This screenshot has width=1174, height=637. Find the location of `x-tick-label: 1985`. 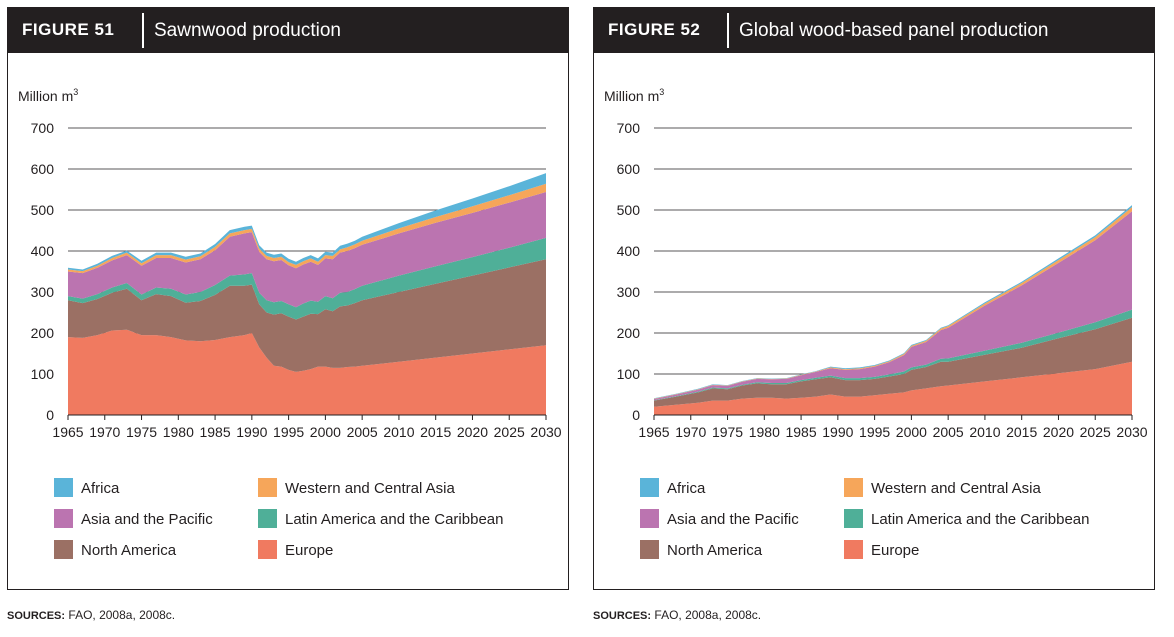

x-tick-label: 1985 is located at coordinates (214, 432).